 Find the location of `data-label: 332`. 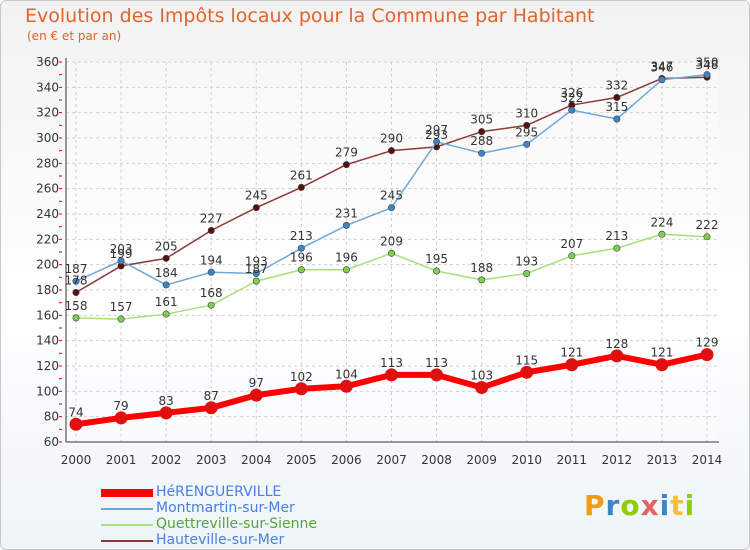

data-label: 332 is located at coordinates (616, 85).